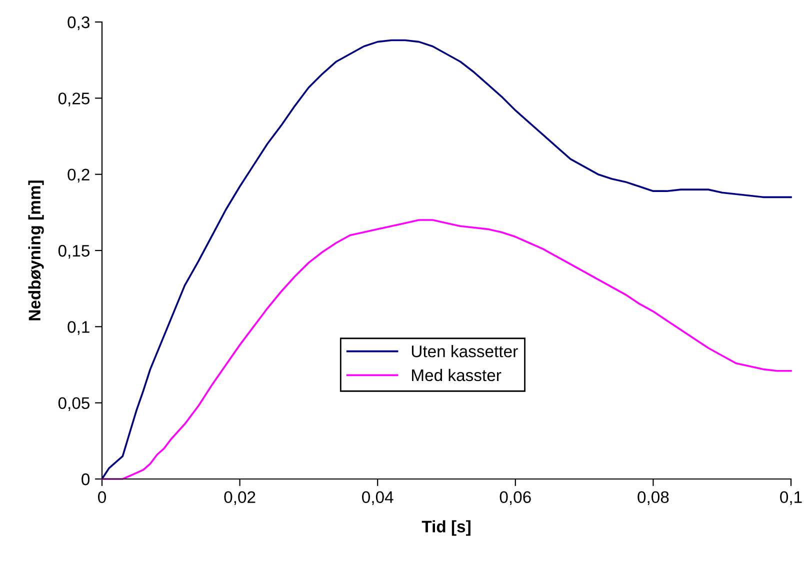 The height and width of the screenshot is (563, 808). What do you see at coordinates (446, 528) in the screenshot?
I see `x-axis-title: Tid [s]` at bounding box center [446, 528].